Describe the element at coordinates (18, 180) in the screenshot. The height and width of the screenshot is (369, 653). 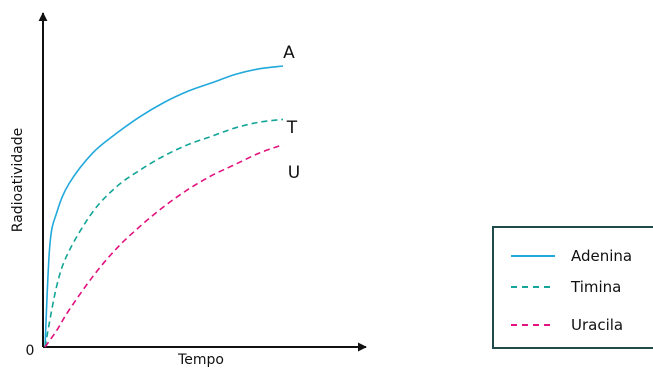
I see `y-axis-title: Radioatividade` at that location.